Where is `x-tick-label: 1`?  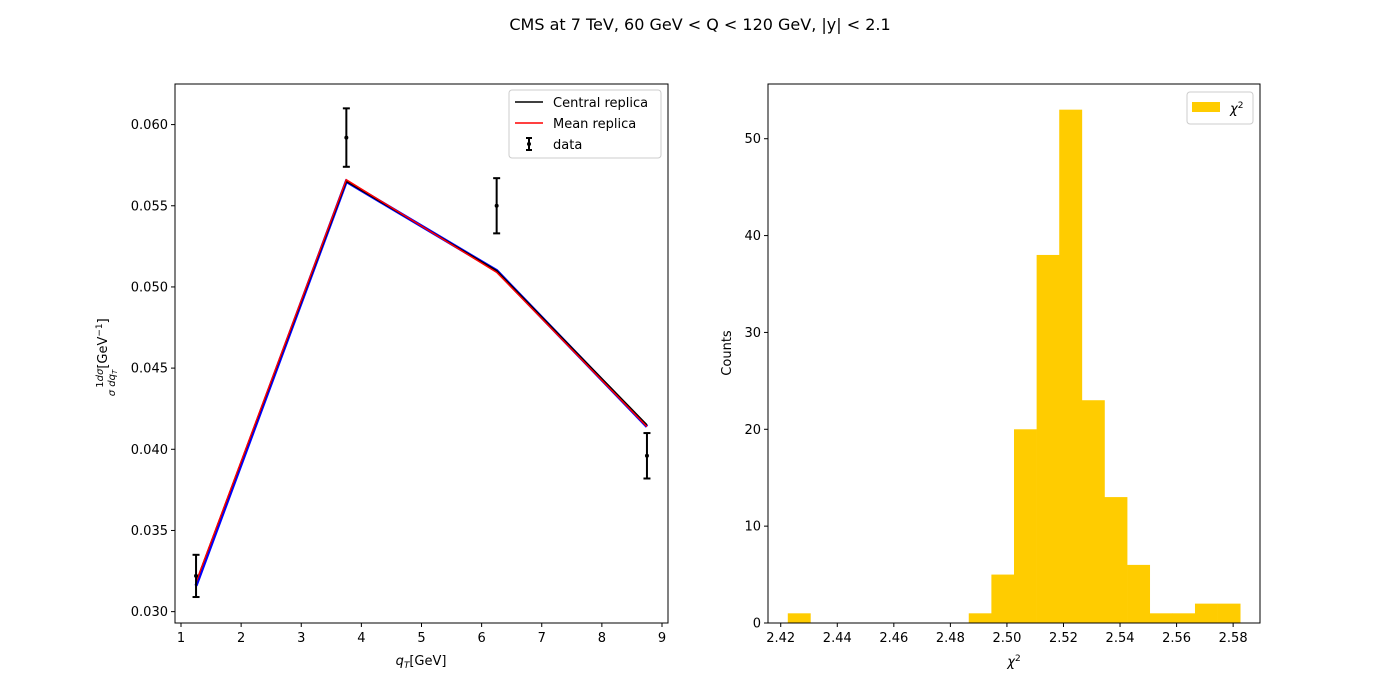
x-tick-label: 1 is located at coordinates (181, 638).